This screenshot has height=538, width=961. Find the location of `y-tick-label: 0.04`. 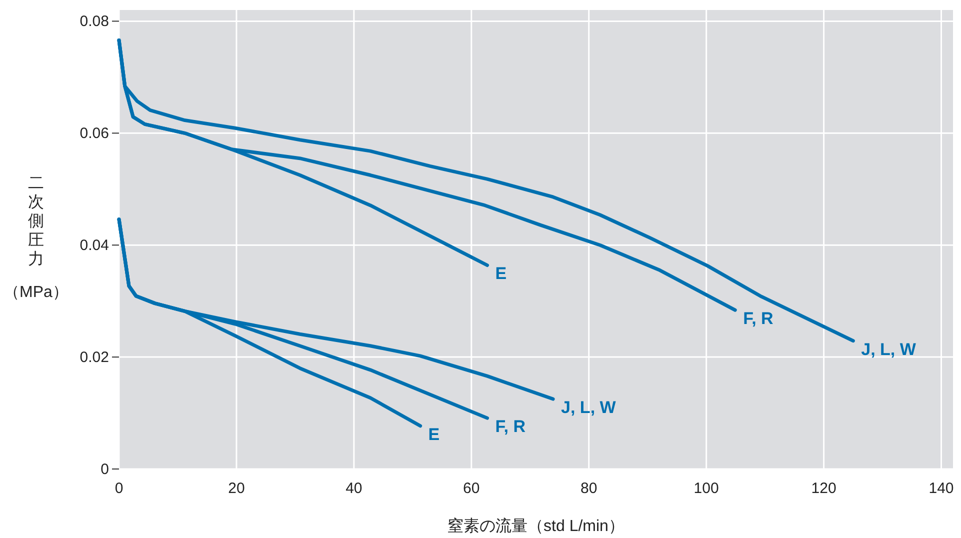

y-tick-label: 0.04 is located at coordinates (94, 245).